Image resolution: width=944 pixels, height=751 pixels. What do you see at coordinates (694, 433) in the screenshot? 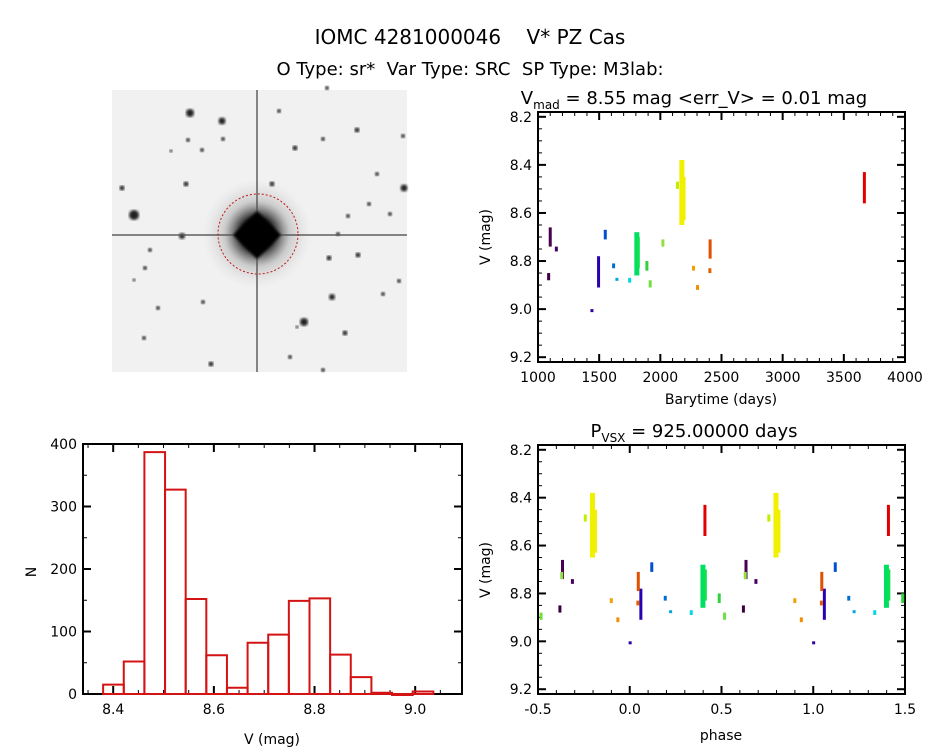
I see `phase-title: PVSX = 925.00000 days` at bounding box center [694, 433].